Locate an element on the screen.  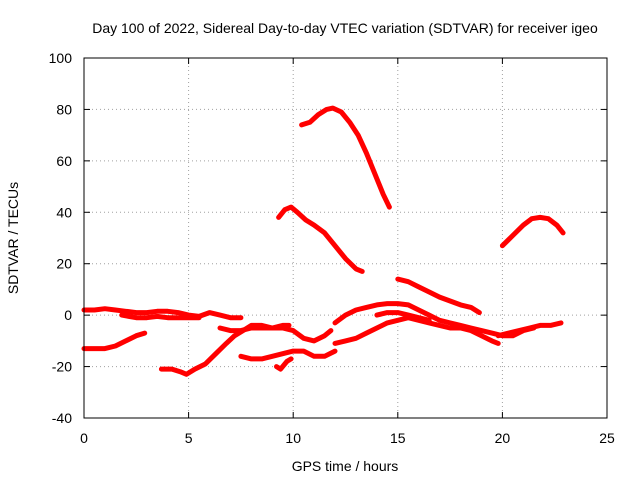
x-tick-label: 0 is located at coordinates (84, 438).